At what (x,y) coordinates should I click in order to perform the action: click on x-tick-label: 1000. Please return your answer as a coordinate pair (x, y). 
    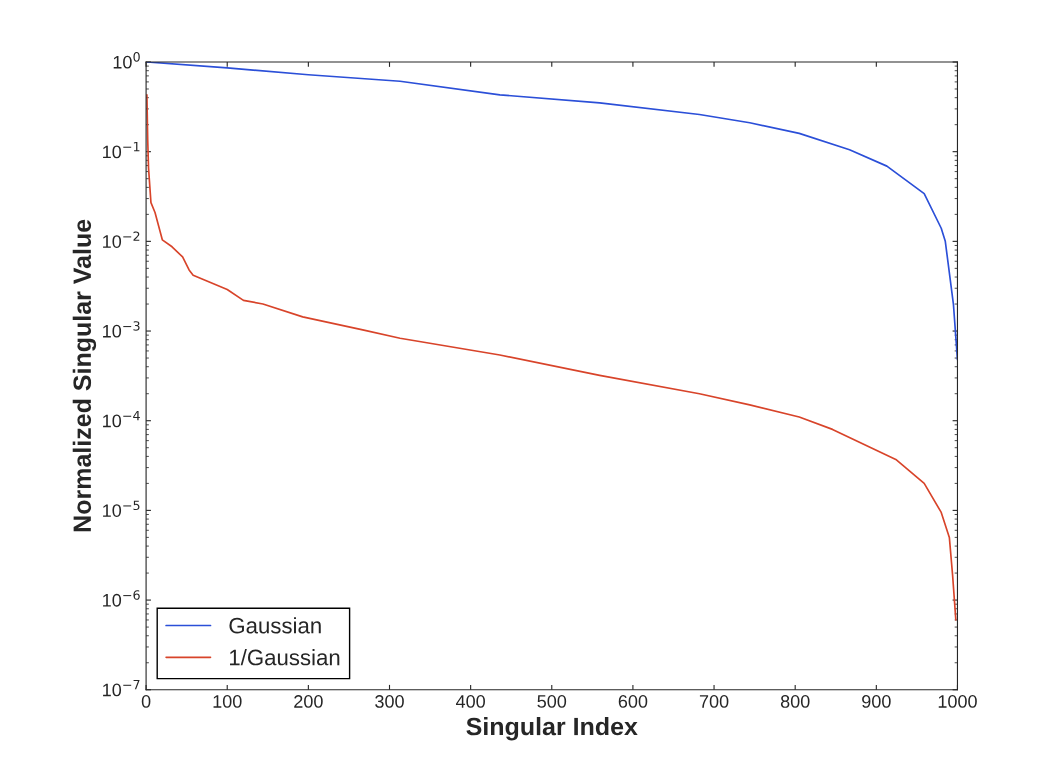
    Looking at the image, I should click on (957, 701).